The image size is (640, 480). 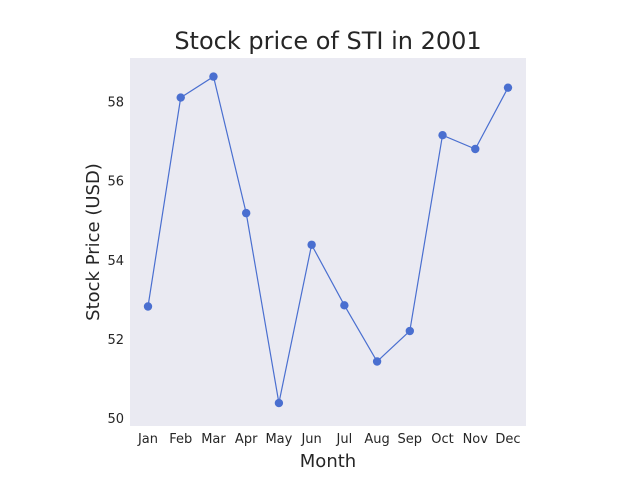 I want to click on x-tick-labels: Jan Feb Mar Apr May Jun Jul Aug Sep Oct Nov Dec, so click(x=329, y=439).